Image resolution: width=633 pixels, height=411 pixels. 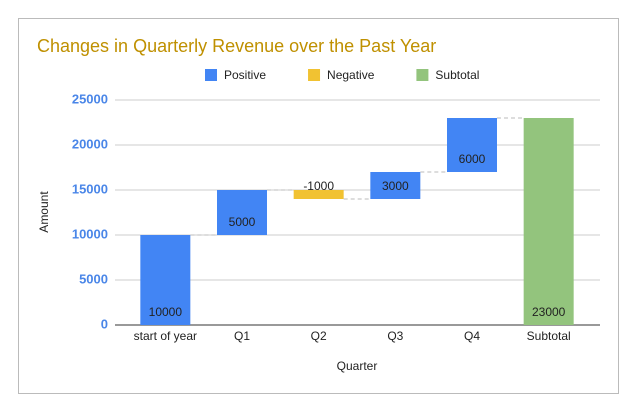 What do you see at coordinates (318, 186) in the screenshot?
I see `data-label: -1000` at bounding box center [318, 186].